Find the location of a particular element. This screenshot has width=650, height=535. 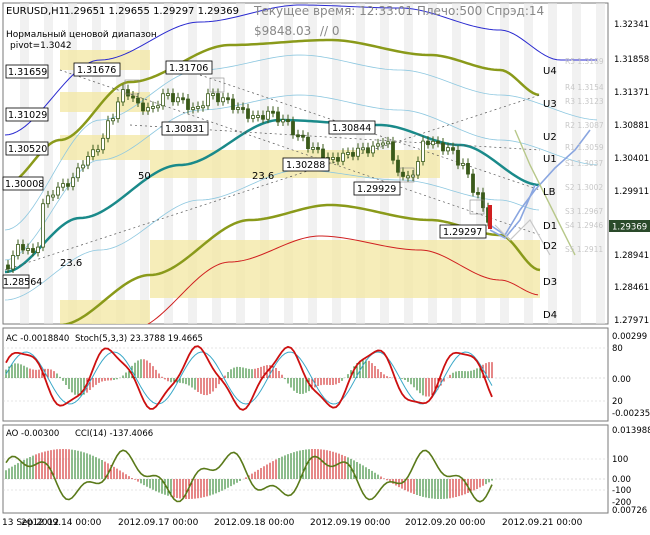

boxed-price: 1.31659 is located at coordinates (27, 72).